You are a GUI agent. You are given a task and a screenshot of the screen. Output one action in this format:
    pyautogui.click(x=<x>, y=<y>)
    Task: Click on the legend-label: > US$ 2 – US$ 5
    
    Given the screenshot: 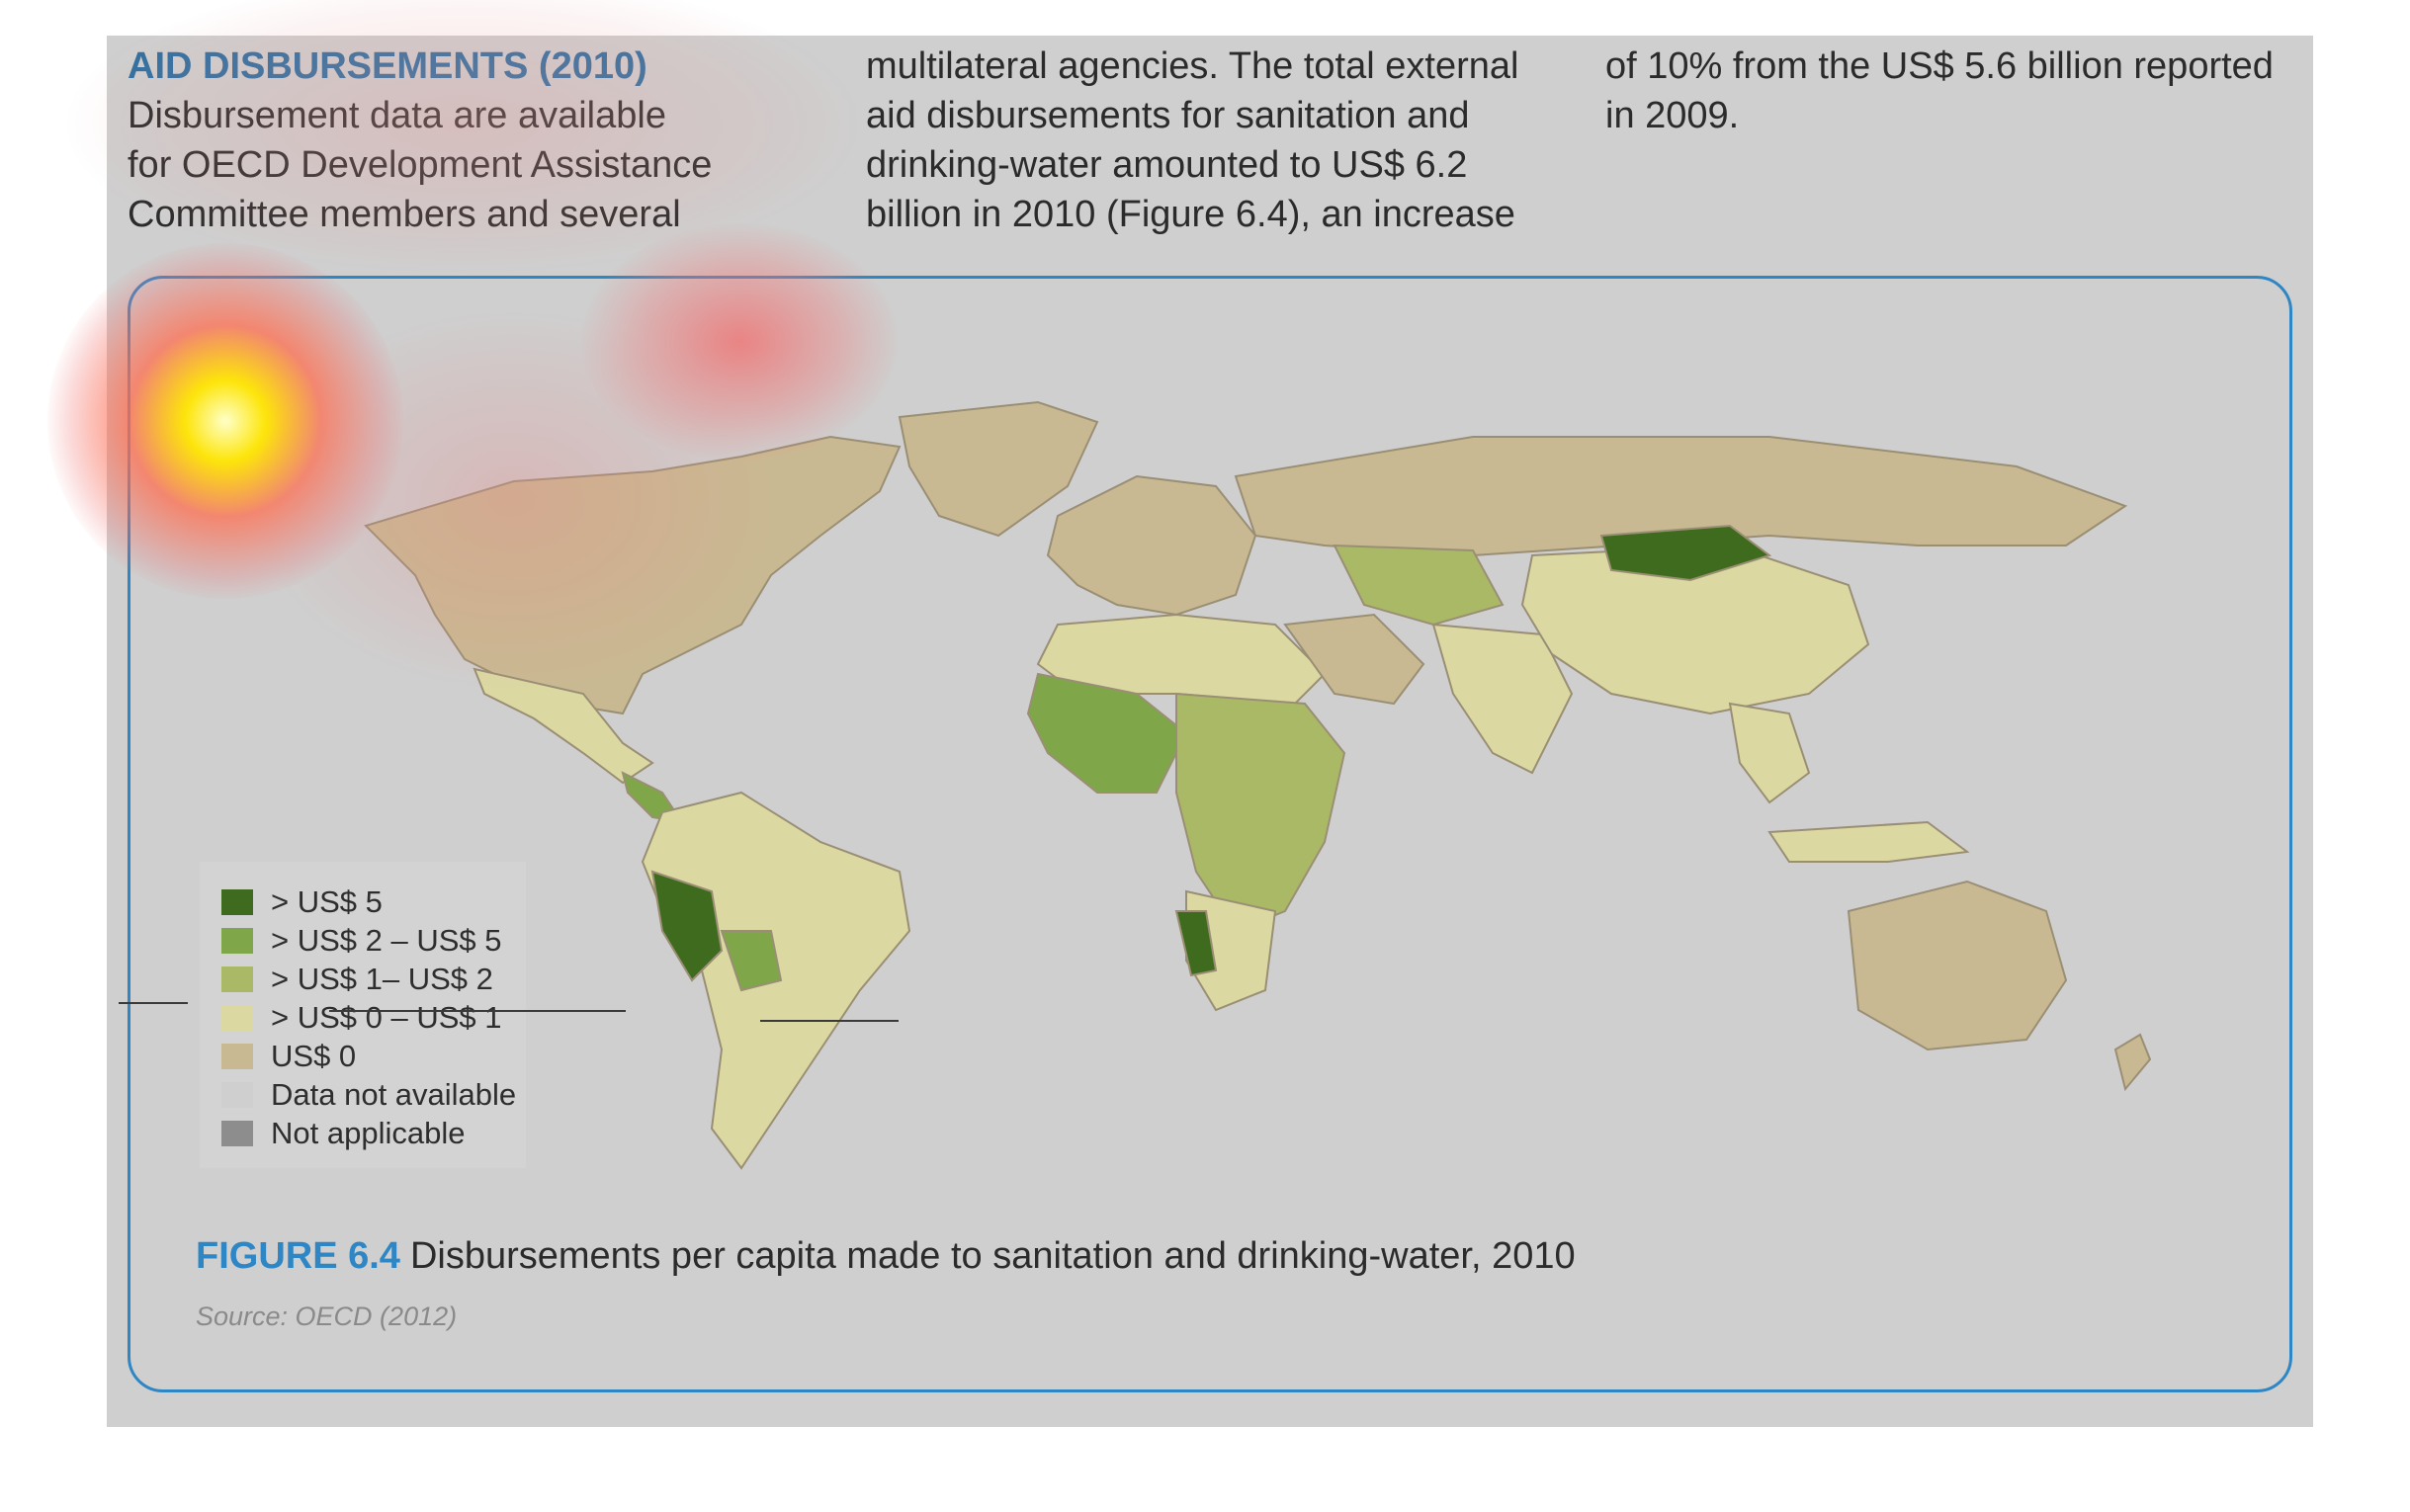 What is the action you would take?
    pyautogui.click(x=386, y=940)
    